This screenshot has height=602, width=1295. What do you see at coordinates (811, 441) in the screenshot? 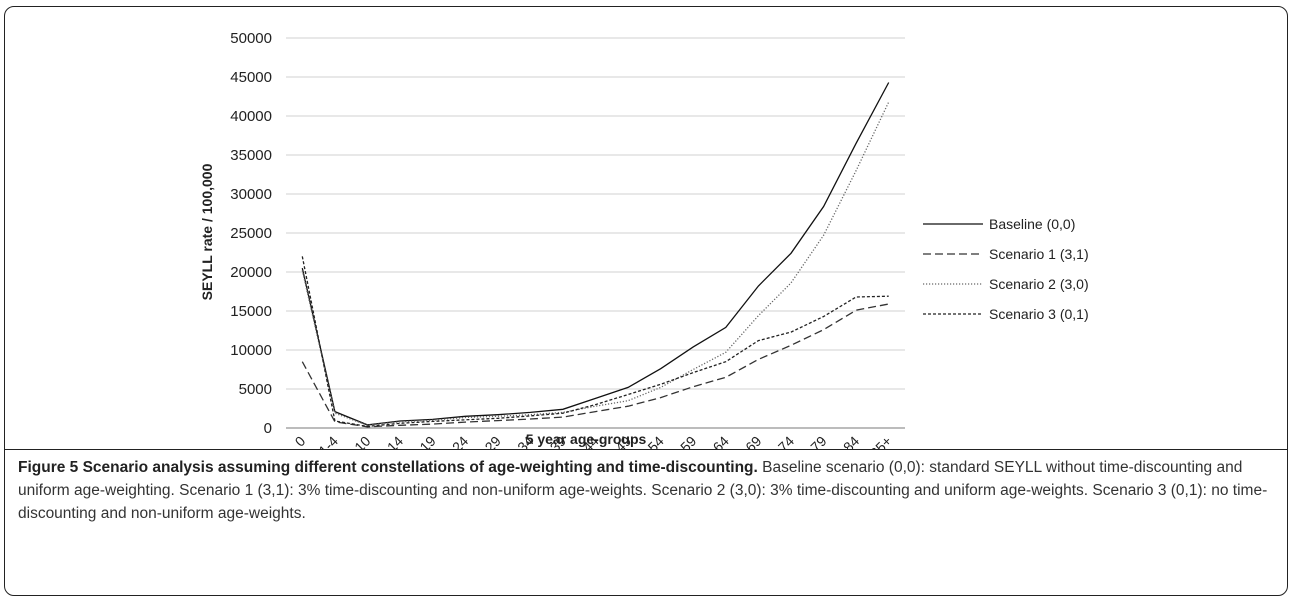
I see `x-tick-label: 75-79` at bounding box center [811, 441].